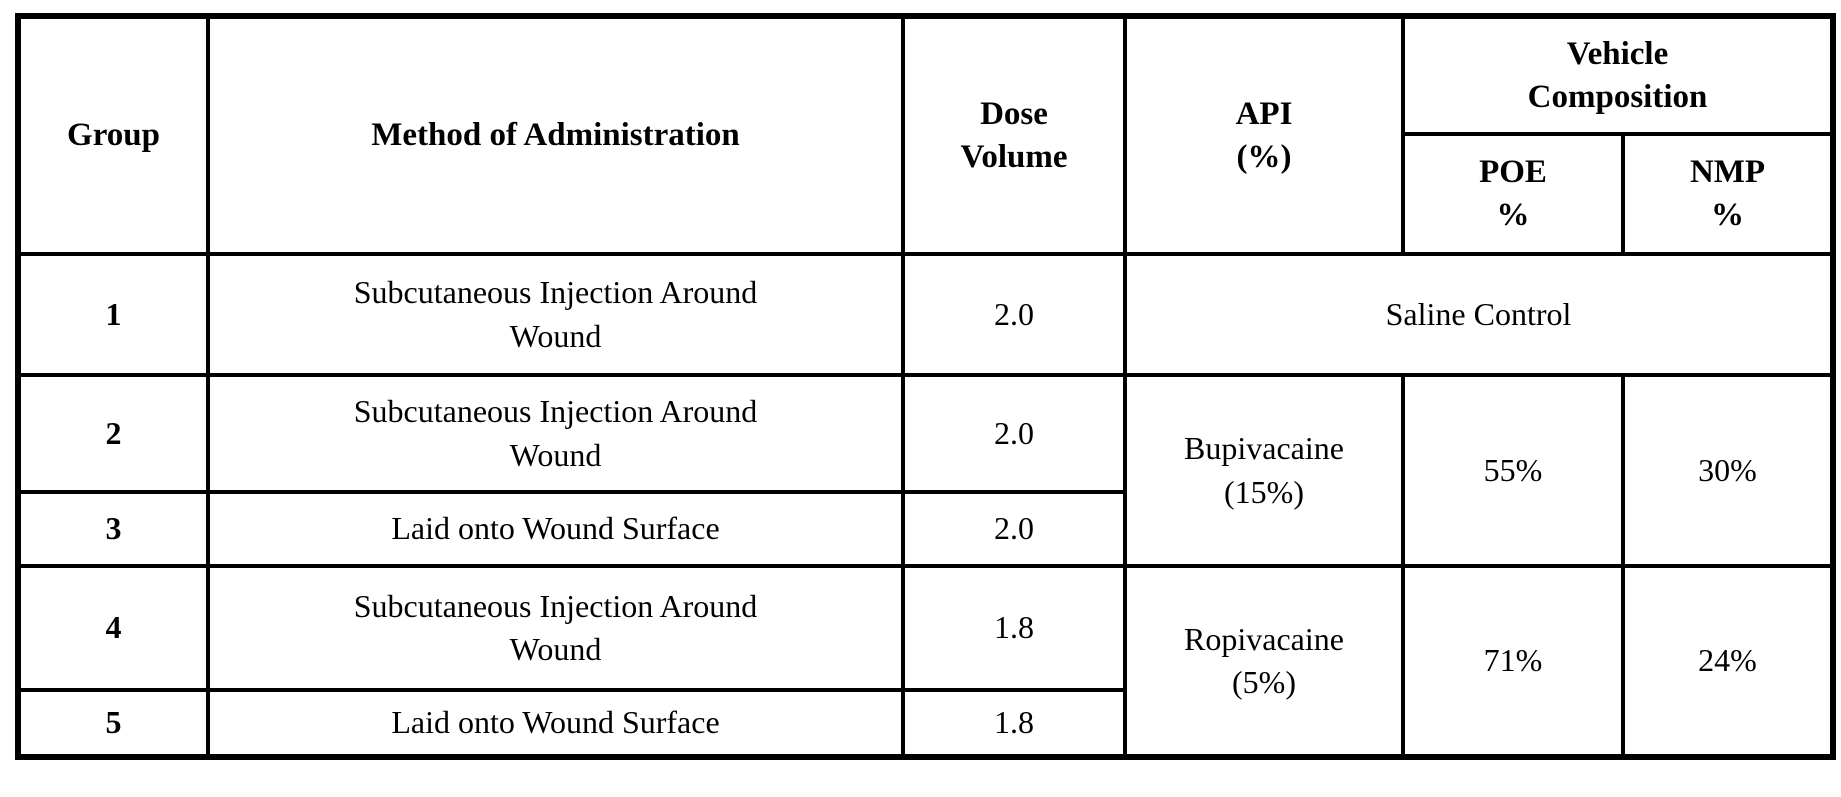 The image size is (1841, 797). Describe the element at coordinates (1618, 75) in the screenshot. I see `header-vehicle-composition: Vehicle Composition` at that location.